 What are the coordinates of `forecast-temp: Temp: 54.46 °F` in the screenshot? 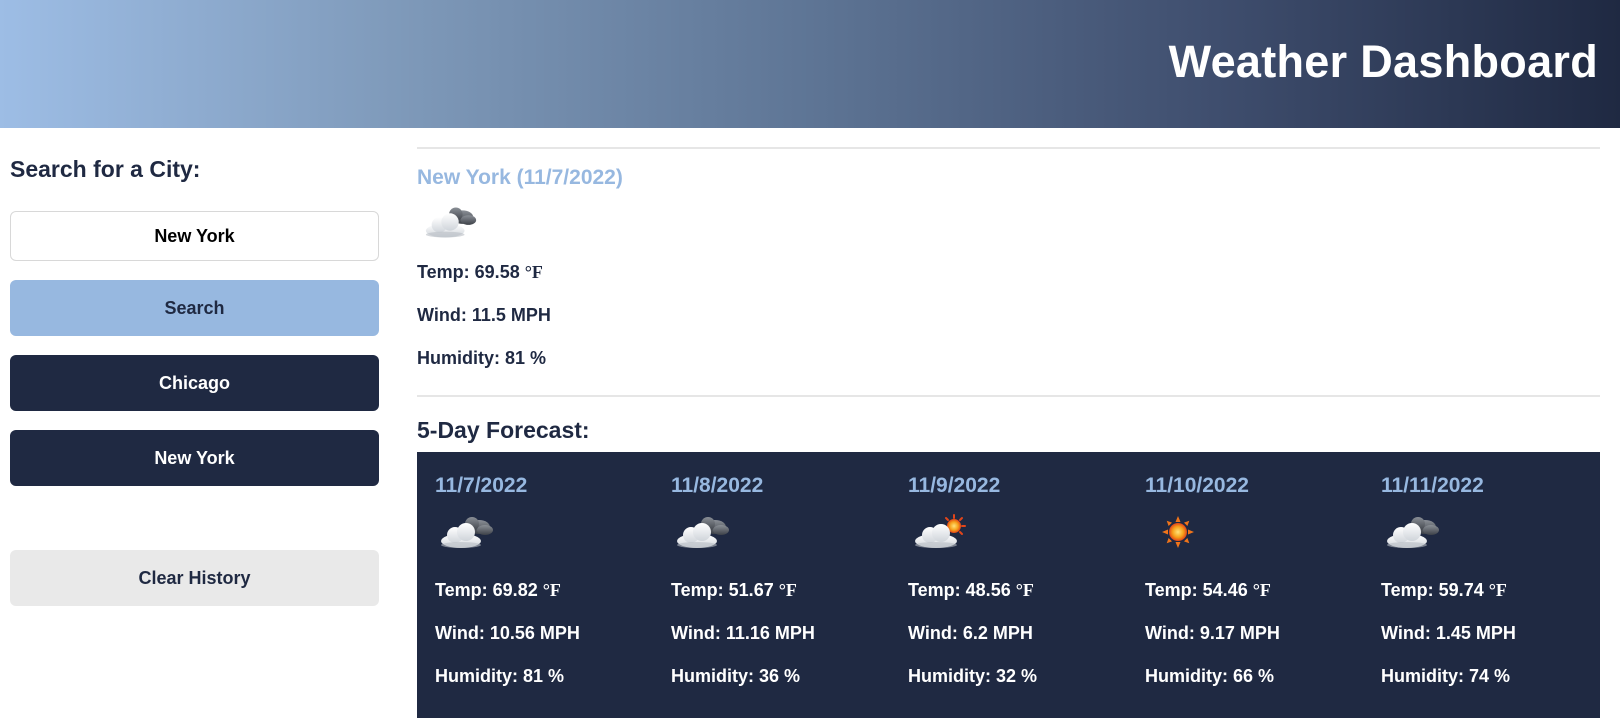 It's located at (1208, 590).